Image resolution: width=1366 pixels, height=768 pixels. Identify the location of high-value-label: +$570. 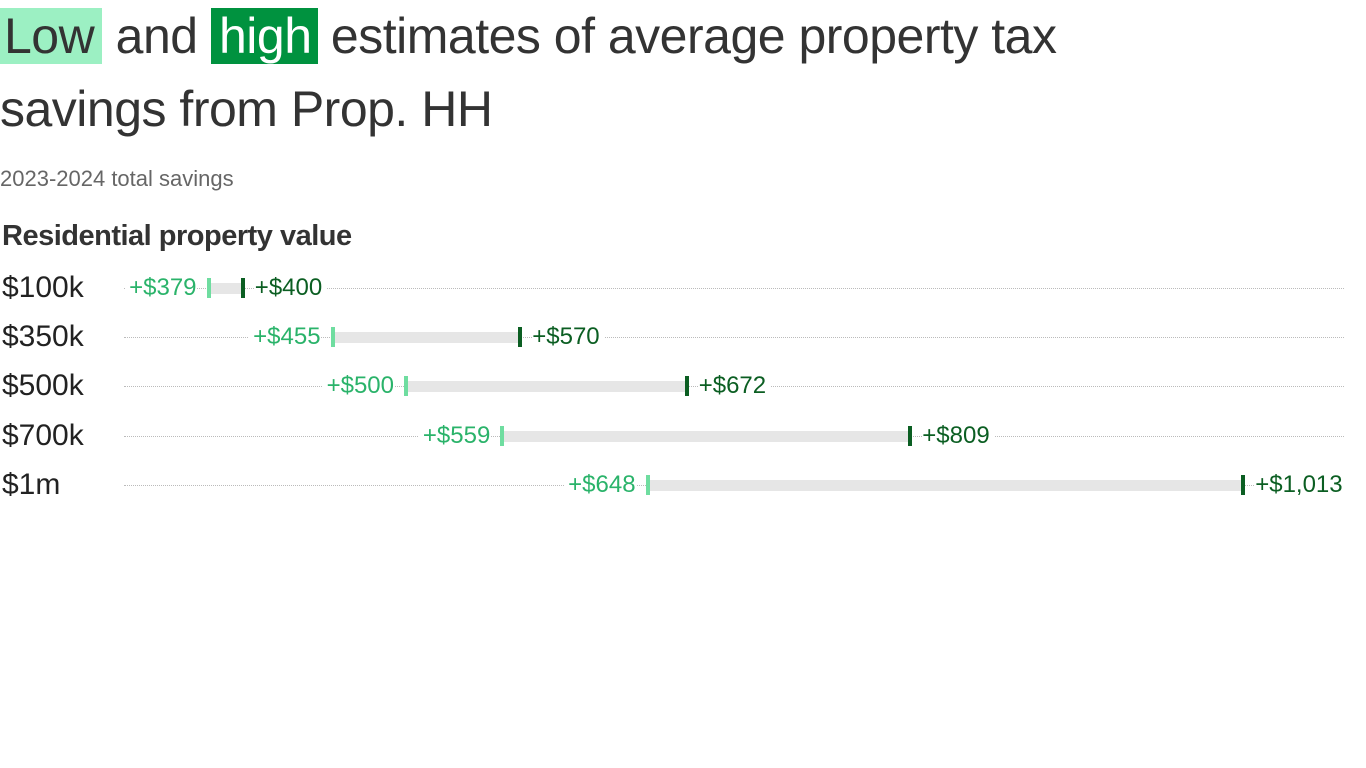
(568, 337).